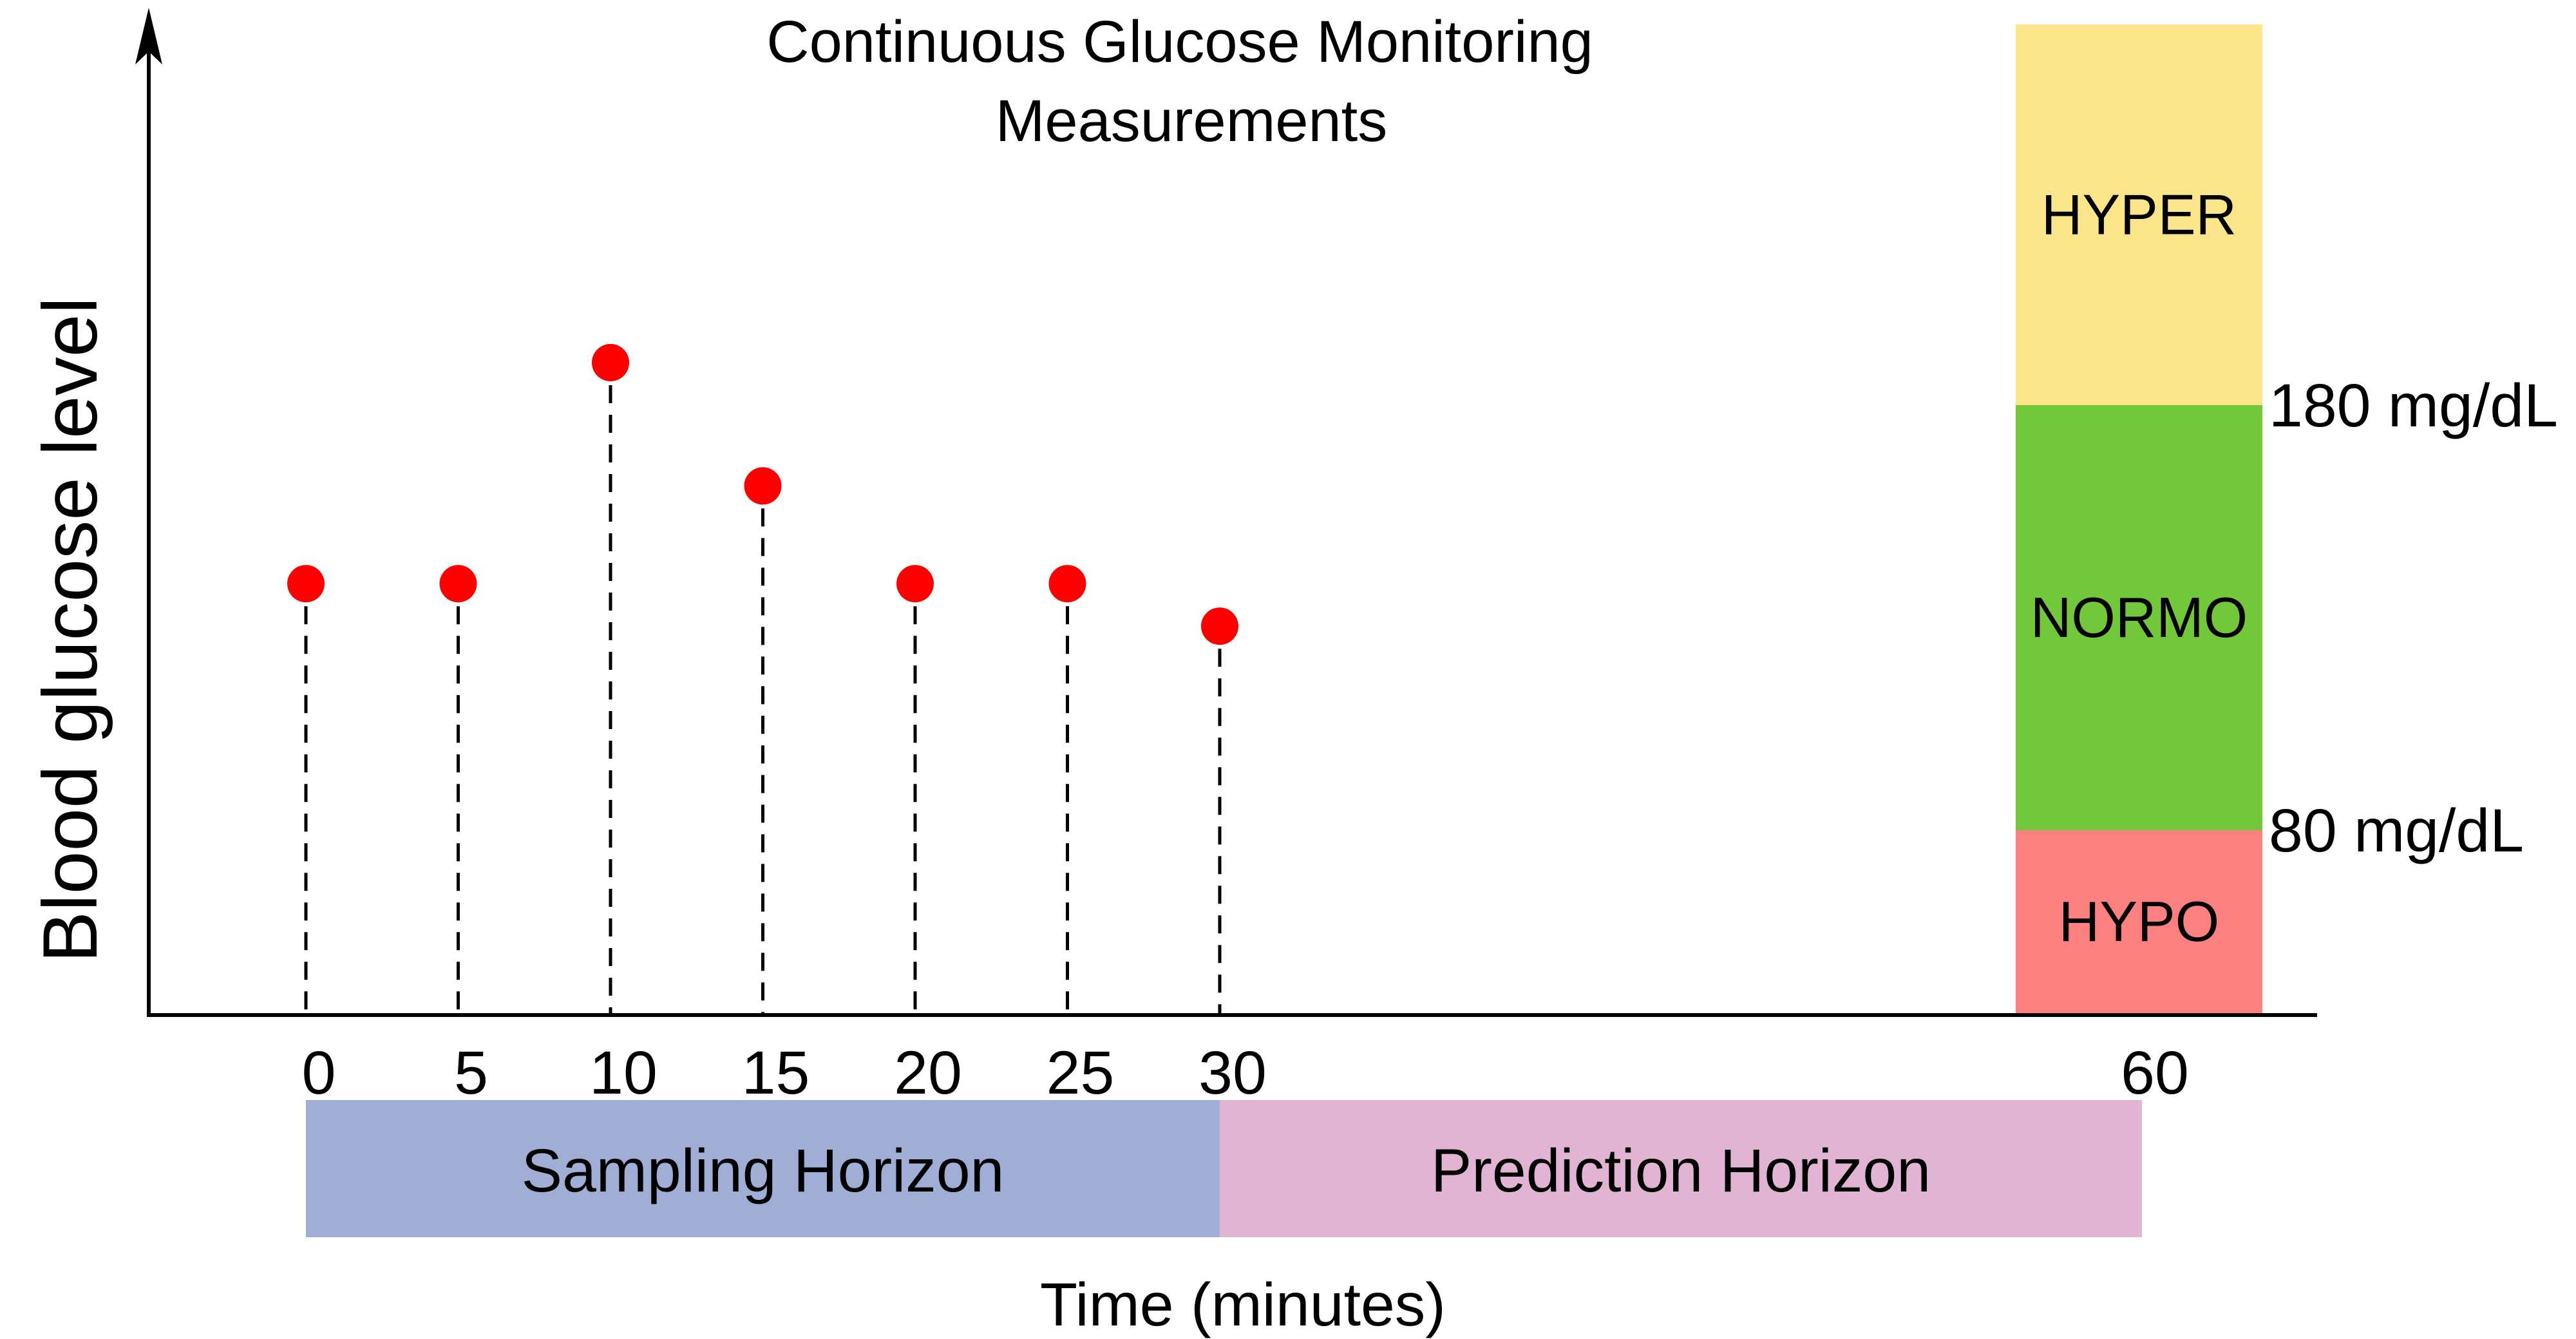 Image resolution: width=2576 pixels, height=1339 pixels. I want to click on x-tick-label: 30, so click(1232, 1073).